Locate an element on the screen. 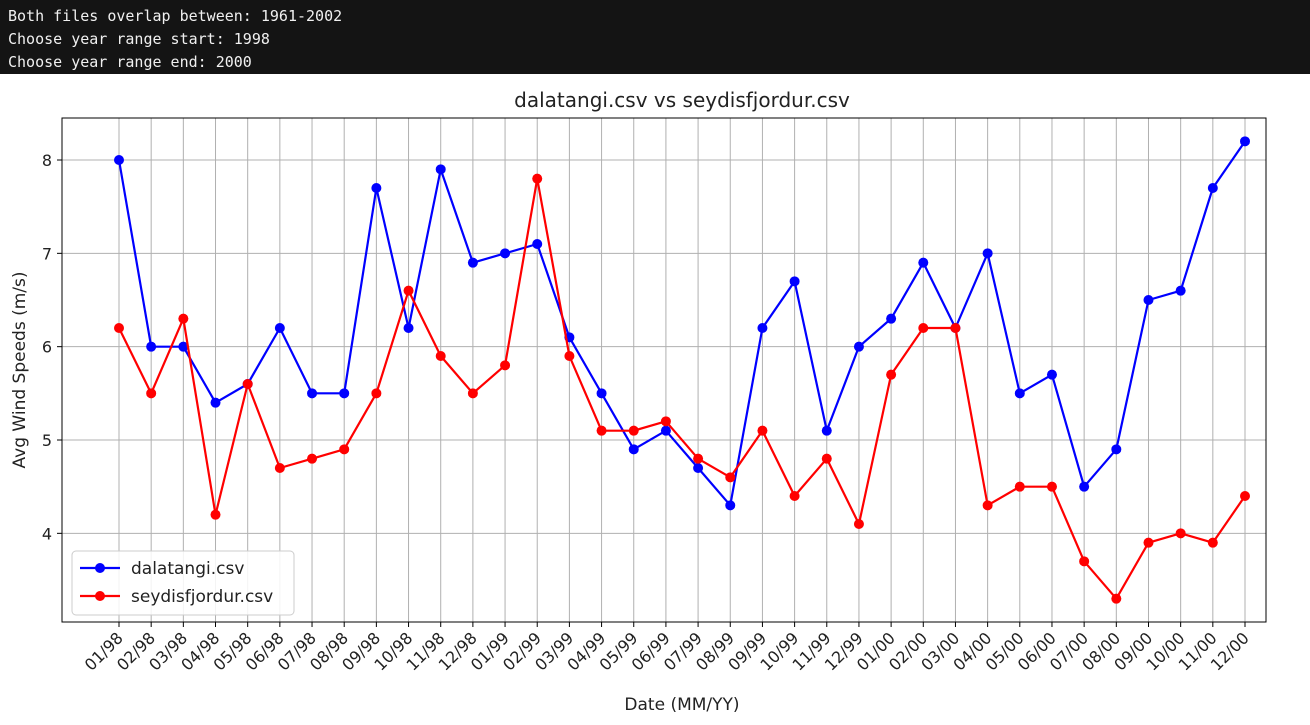 This screenshot has height=725, width=1310. x-axis-title: Date (MM/YY) is located at coordinates (681, 705).